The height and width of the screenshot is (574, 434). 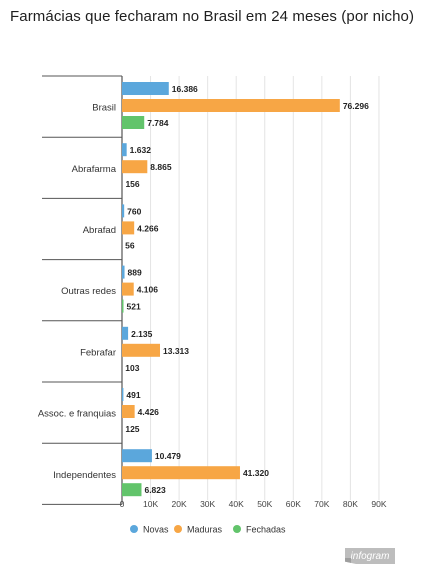 What do you see at coordinates (132, 368) in the screenshot?
I see `data-label: 103` at bounding box center [132, 368].